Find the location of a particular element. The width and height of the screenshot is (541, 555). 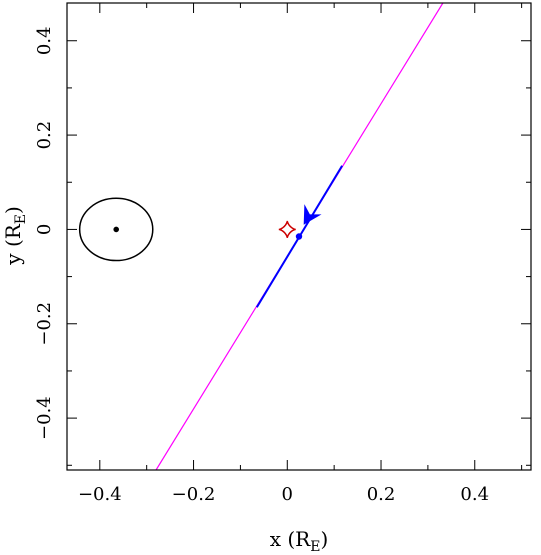

x-axis-label: x (RE) is located at coordinates (299, 541).